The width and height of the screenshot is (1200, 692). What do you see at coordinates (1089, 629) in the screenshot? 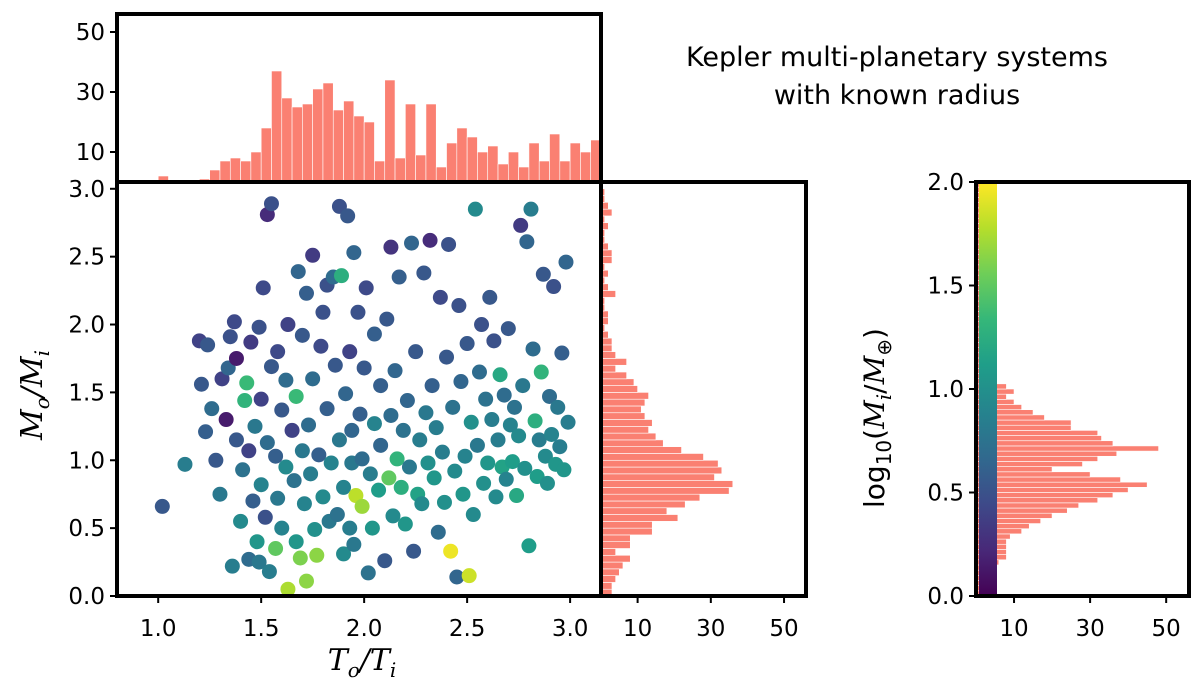
I see `colorbar-hist-x-tick-label: 30` at bounding box center [1089, 629].